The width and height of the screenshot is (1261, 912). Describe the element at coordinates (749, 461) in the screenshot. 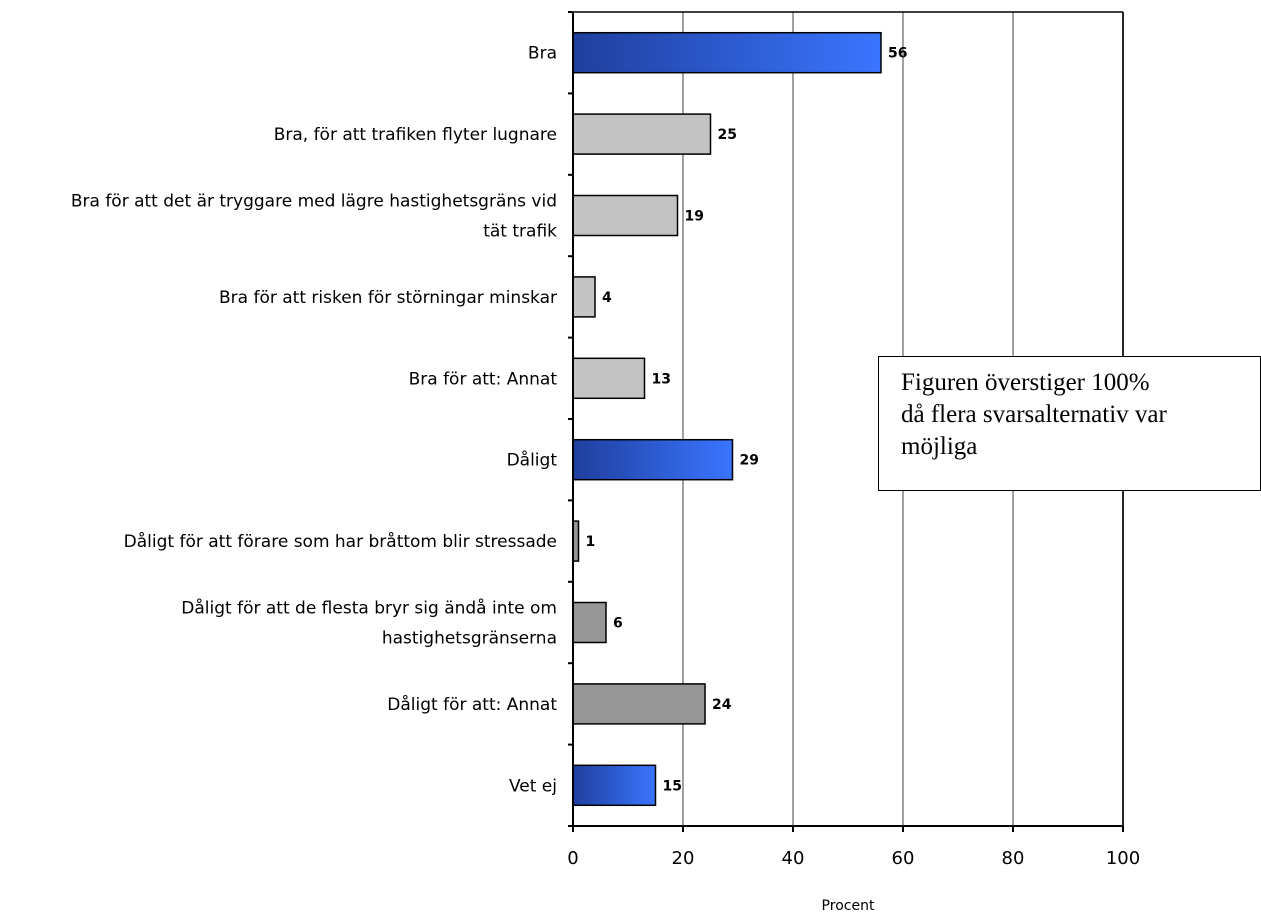

I see `data-label: 29` at that location.